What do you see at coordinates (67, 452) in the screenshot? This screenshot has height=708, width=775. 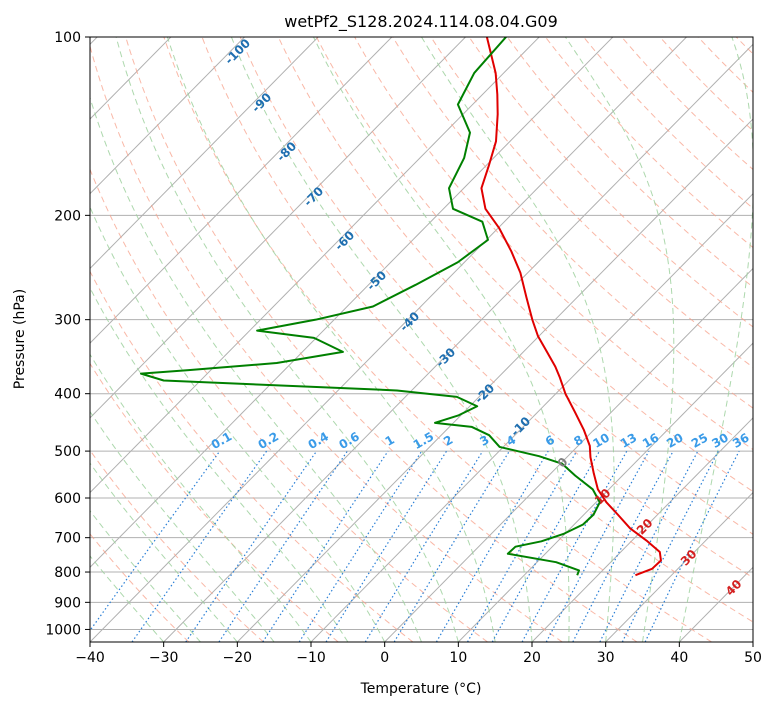 I see `y-tick-label: 500` at bounding box center [67, 452].